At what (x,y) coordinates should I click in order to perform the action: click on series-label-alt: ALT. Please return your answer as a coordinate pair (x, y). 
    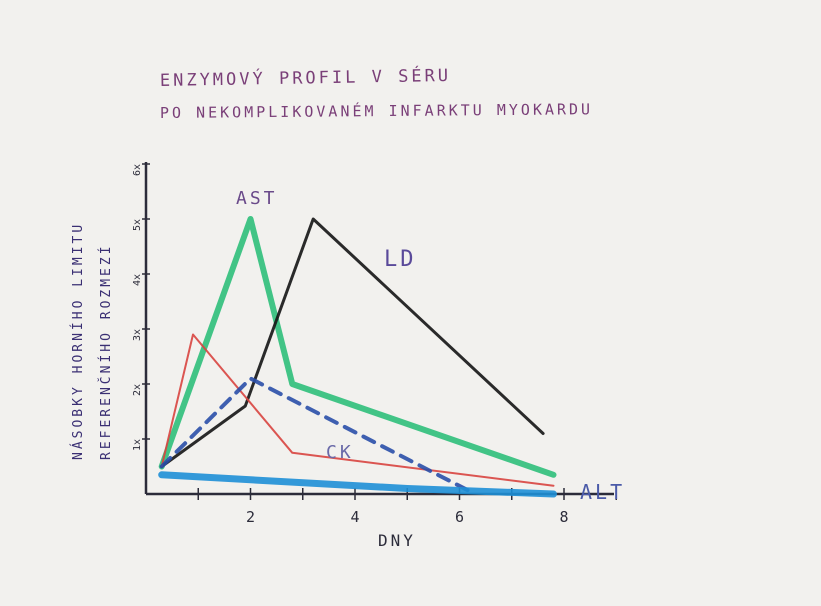
    Looking at the image, I should click on (602, 492).